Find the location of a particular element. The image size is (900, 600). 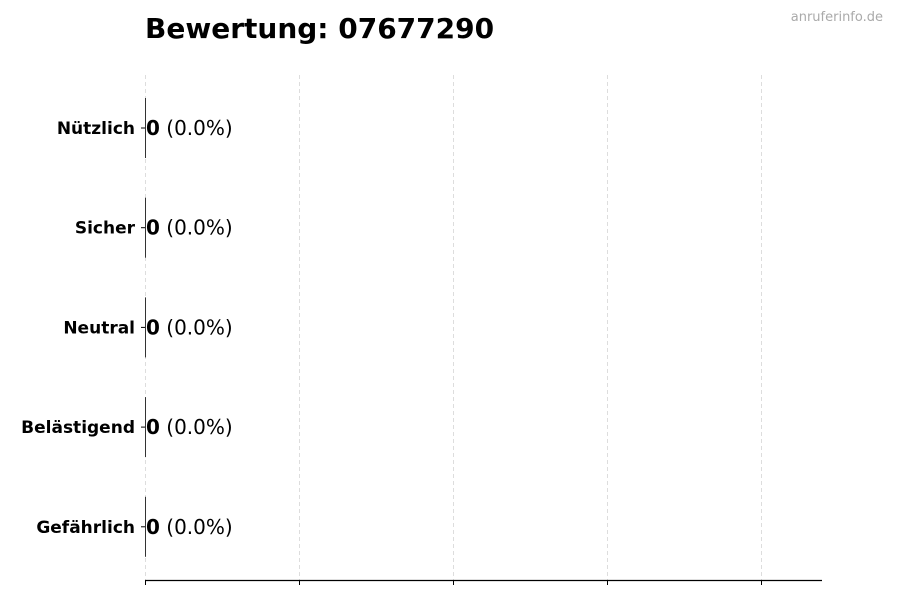

y-tick-label: Sicher is located at coordinates (105, 229).